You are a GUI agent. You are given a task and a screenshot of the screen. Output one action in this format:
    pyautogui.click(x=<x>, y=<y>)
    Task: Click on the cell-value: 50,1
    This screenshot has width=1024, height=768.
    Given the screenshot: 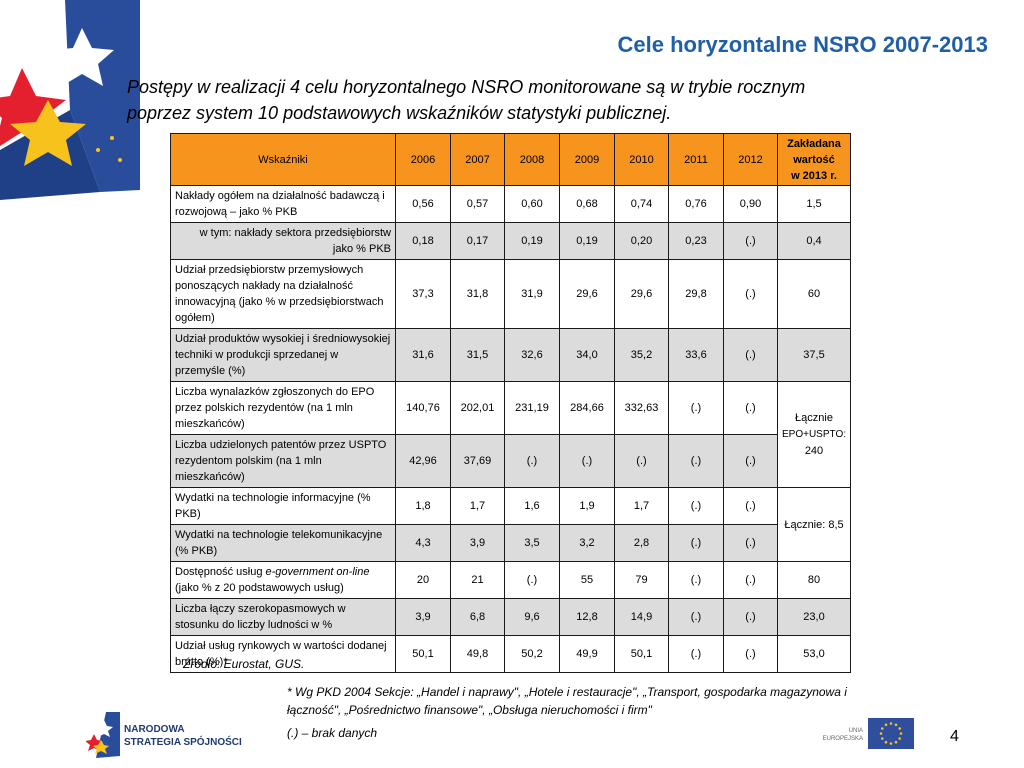 What is the action you would take?
    pyautogui.click(x=423, y=654)
    